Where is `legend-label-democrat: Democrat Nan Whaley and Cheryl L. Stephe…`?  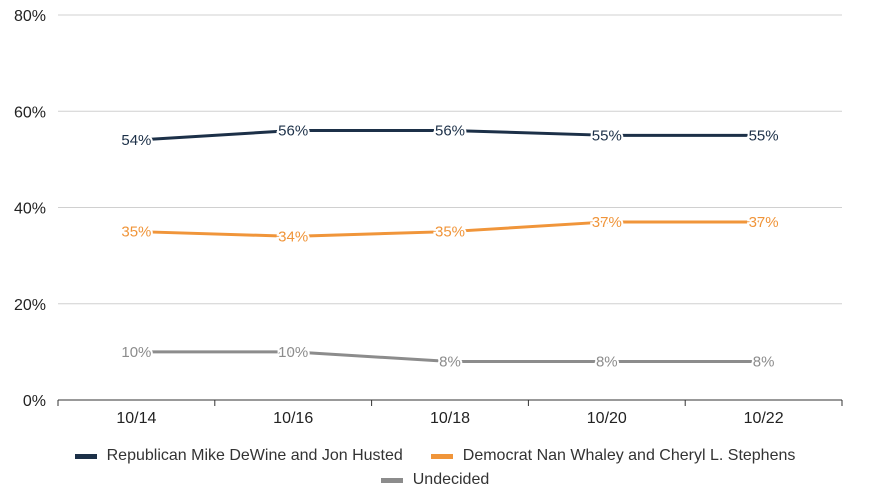 legend-label-democrat: Democrat Nan Whaley and Cheryl L. Stephe… is located at coordinates (629, 455).